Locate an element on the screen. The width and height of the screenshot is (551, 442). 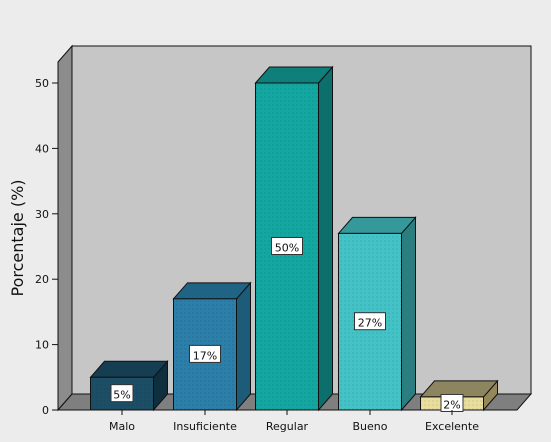
data-label-text: 5% is located at coordinates (121, 395).